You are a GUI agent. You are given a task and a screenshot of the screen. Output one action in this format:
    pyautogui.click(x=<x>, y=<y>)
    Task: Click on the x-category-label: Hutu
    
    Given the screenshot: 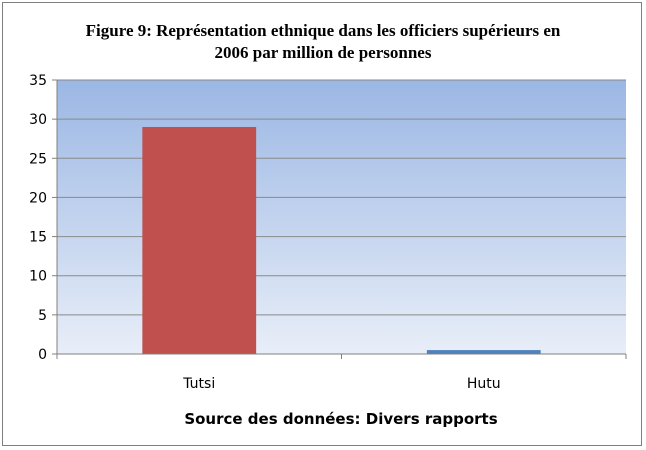 What is the action you would take?
    pyautogui.click(x=484, y=384)
    